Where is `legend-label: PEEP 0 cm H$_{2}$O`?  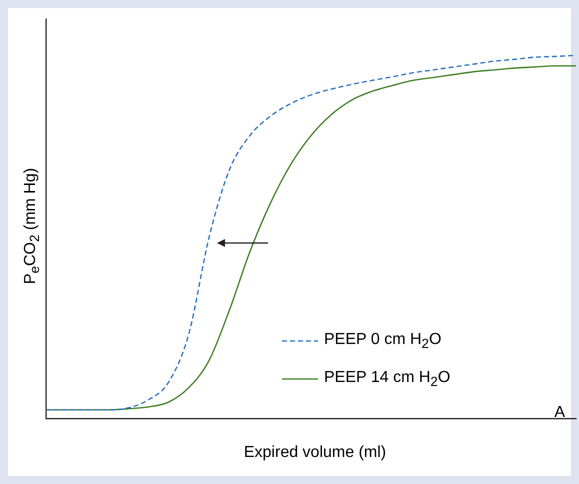
legend-label: PEEP 0 cm H$_{2}$O is located at coordinates (383, 341).